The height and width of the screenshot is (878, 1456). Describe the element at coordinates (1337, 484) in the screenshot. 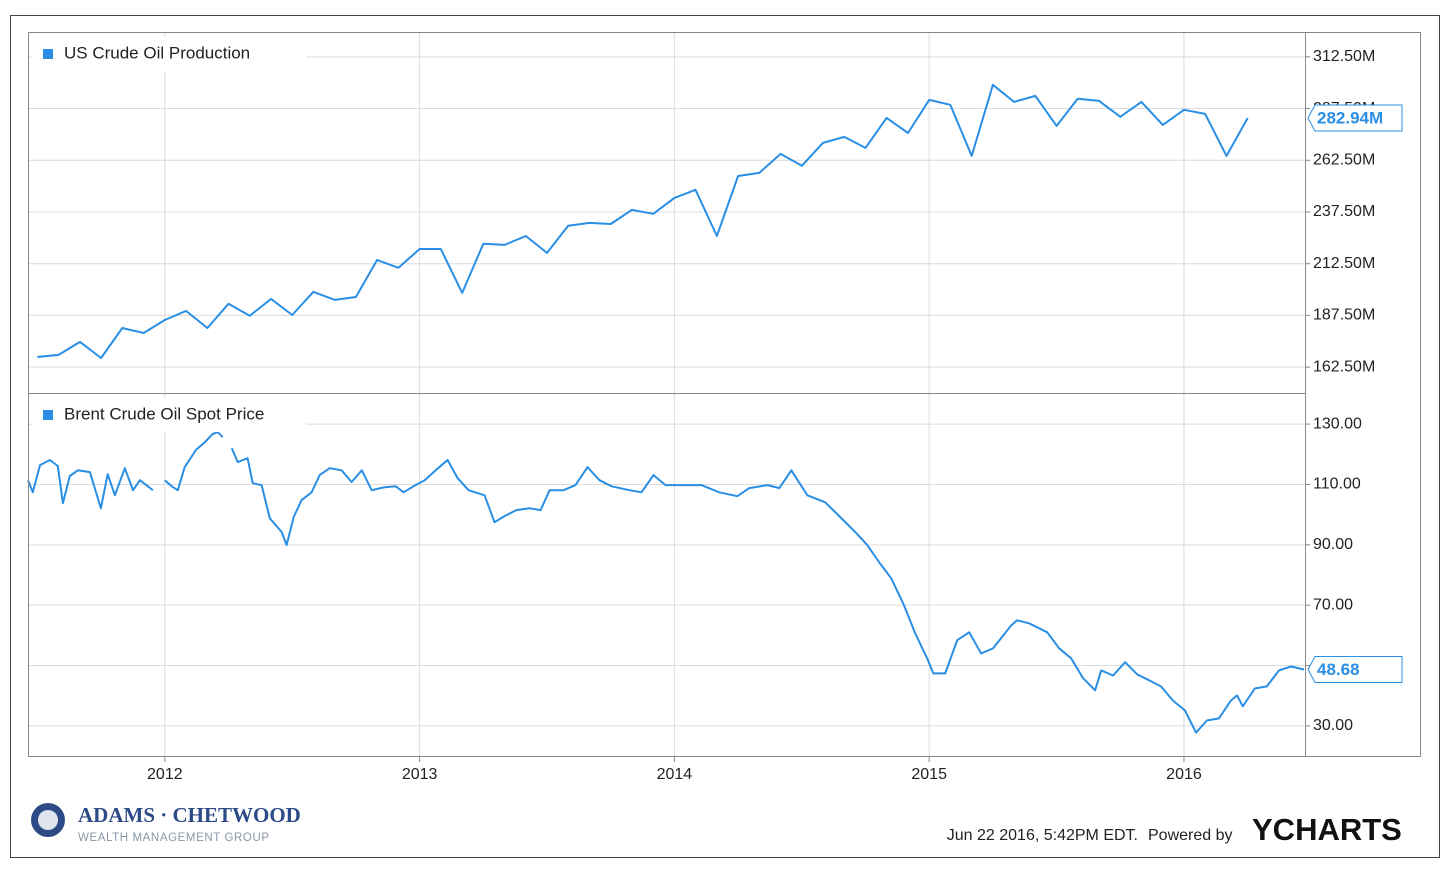

I see `y-tick-label: 110.00` at that location.